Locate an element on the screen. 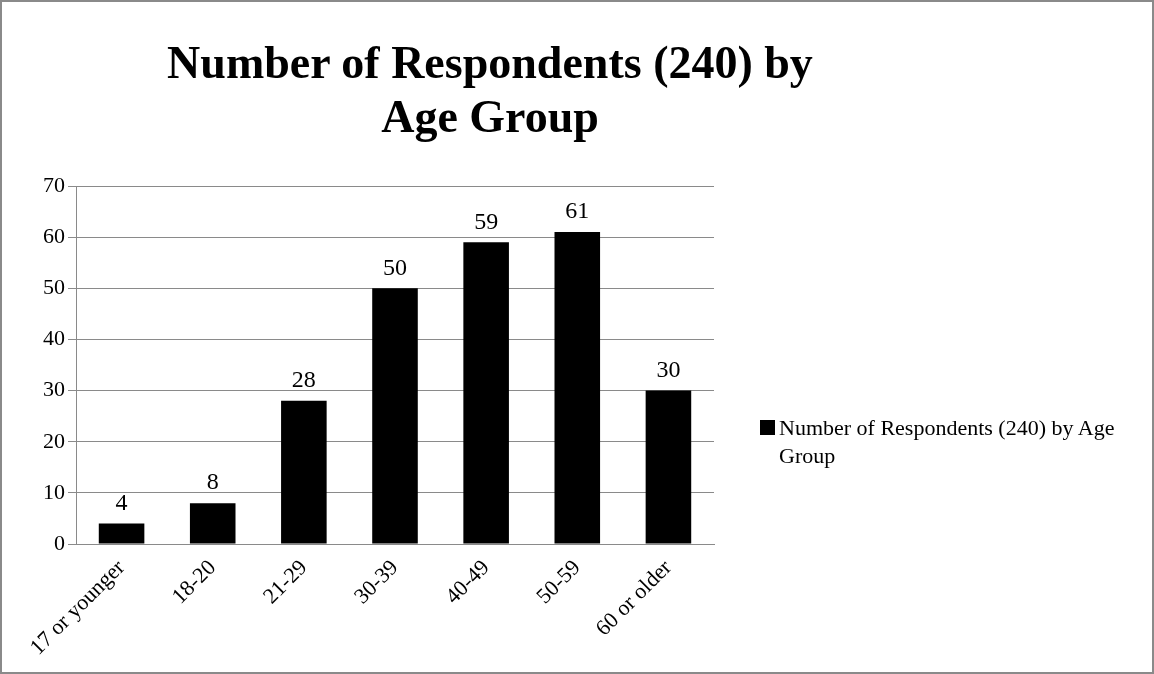 The width and height of the screenshot is (1154, 674). data-label: 59 is located at coordinates (486, 220).